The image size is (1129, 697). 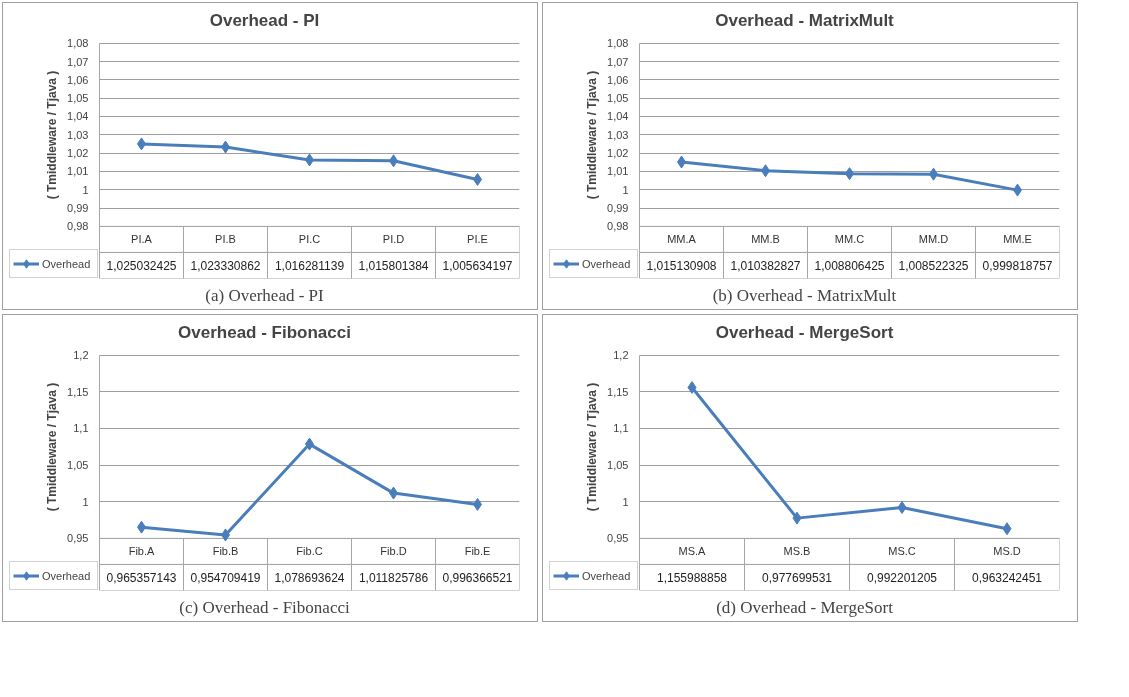 I want to click on x-tick-label: Fib.E, so click(x=477, y=551).